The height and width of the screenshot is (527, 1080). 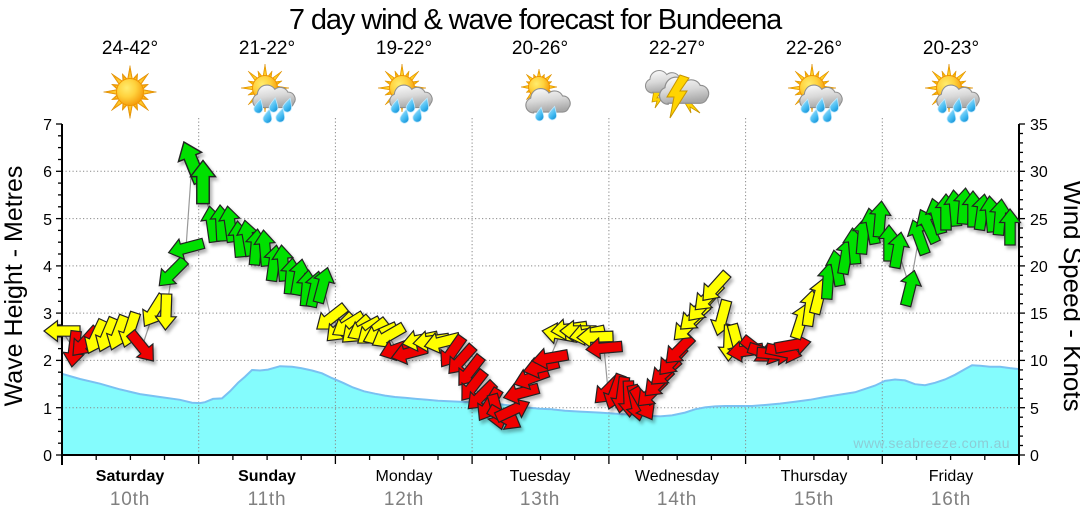 What do you see at coordinates (951, 476) in the screenshot?
I see `svg-text: Friday` at bounding box center [951, 476].